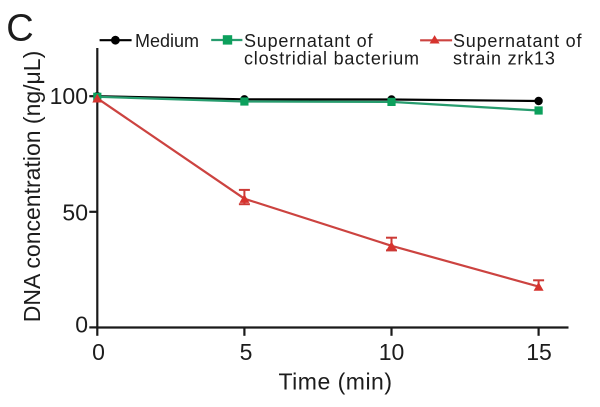  Describe the element at coordinates (246, 352) in the screenshot. I see `svg-text: 5` at that location.